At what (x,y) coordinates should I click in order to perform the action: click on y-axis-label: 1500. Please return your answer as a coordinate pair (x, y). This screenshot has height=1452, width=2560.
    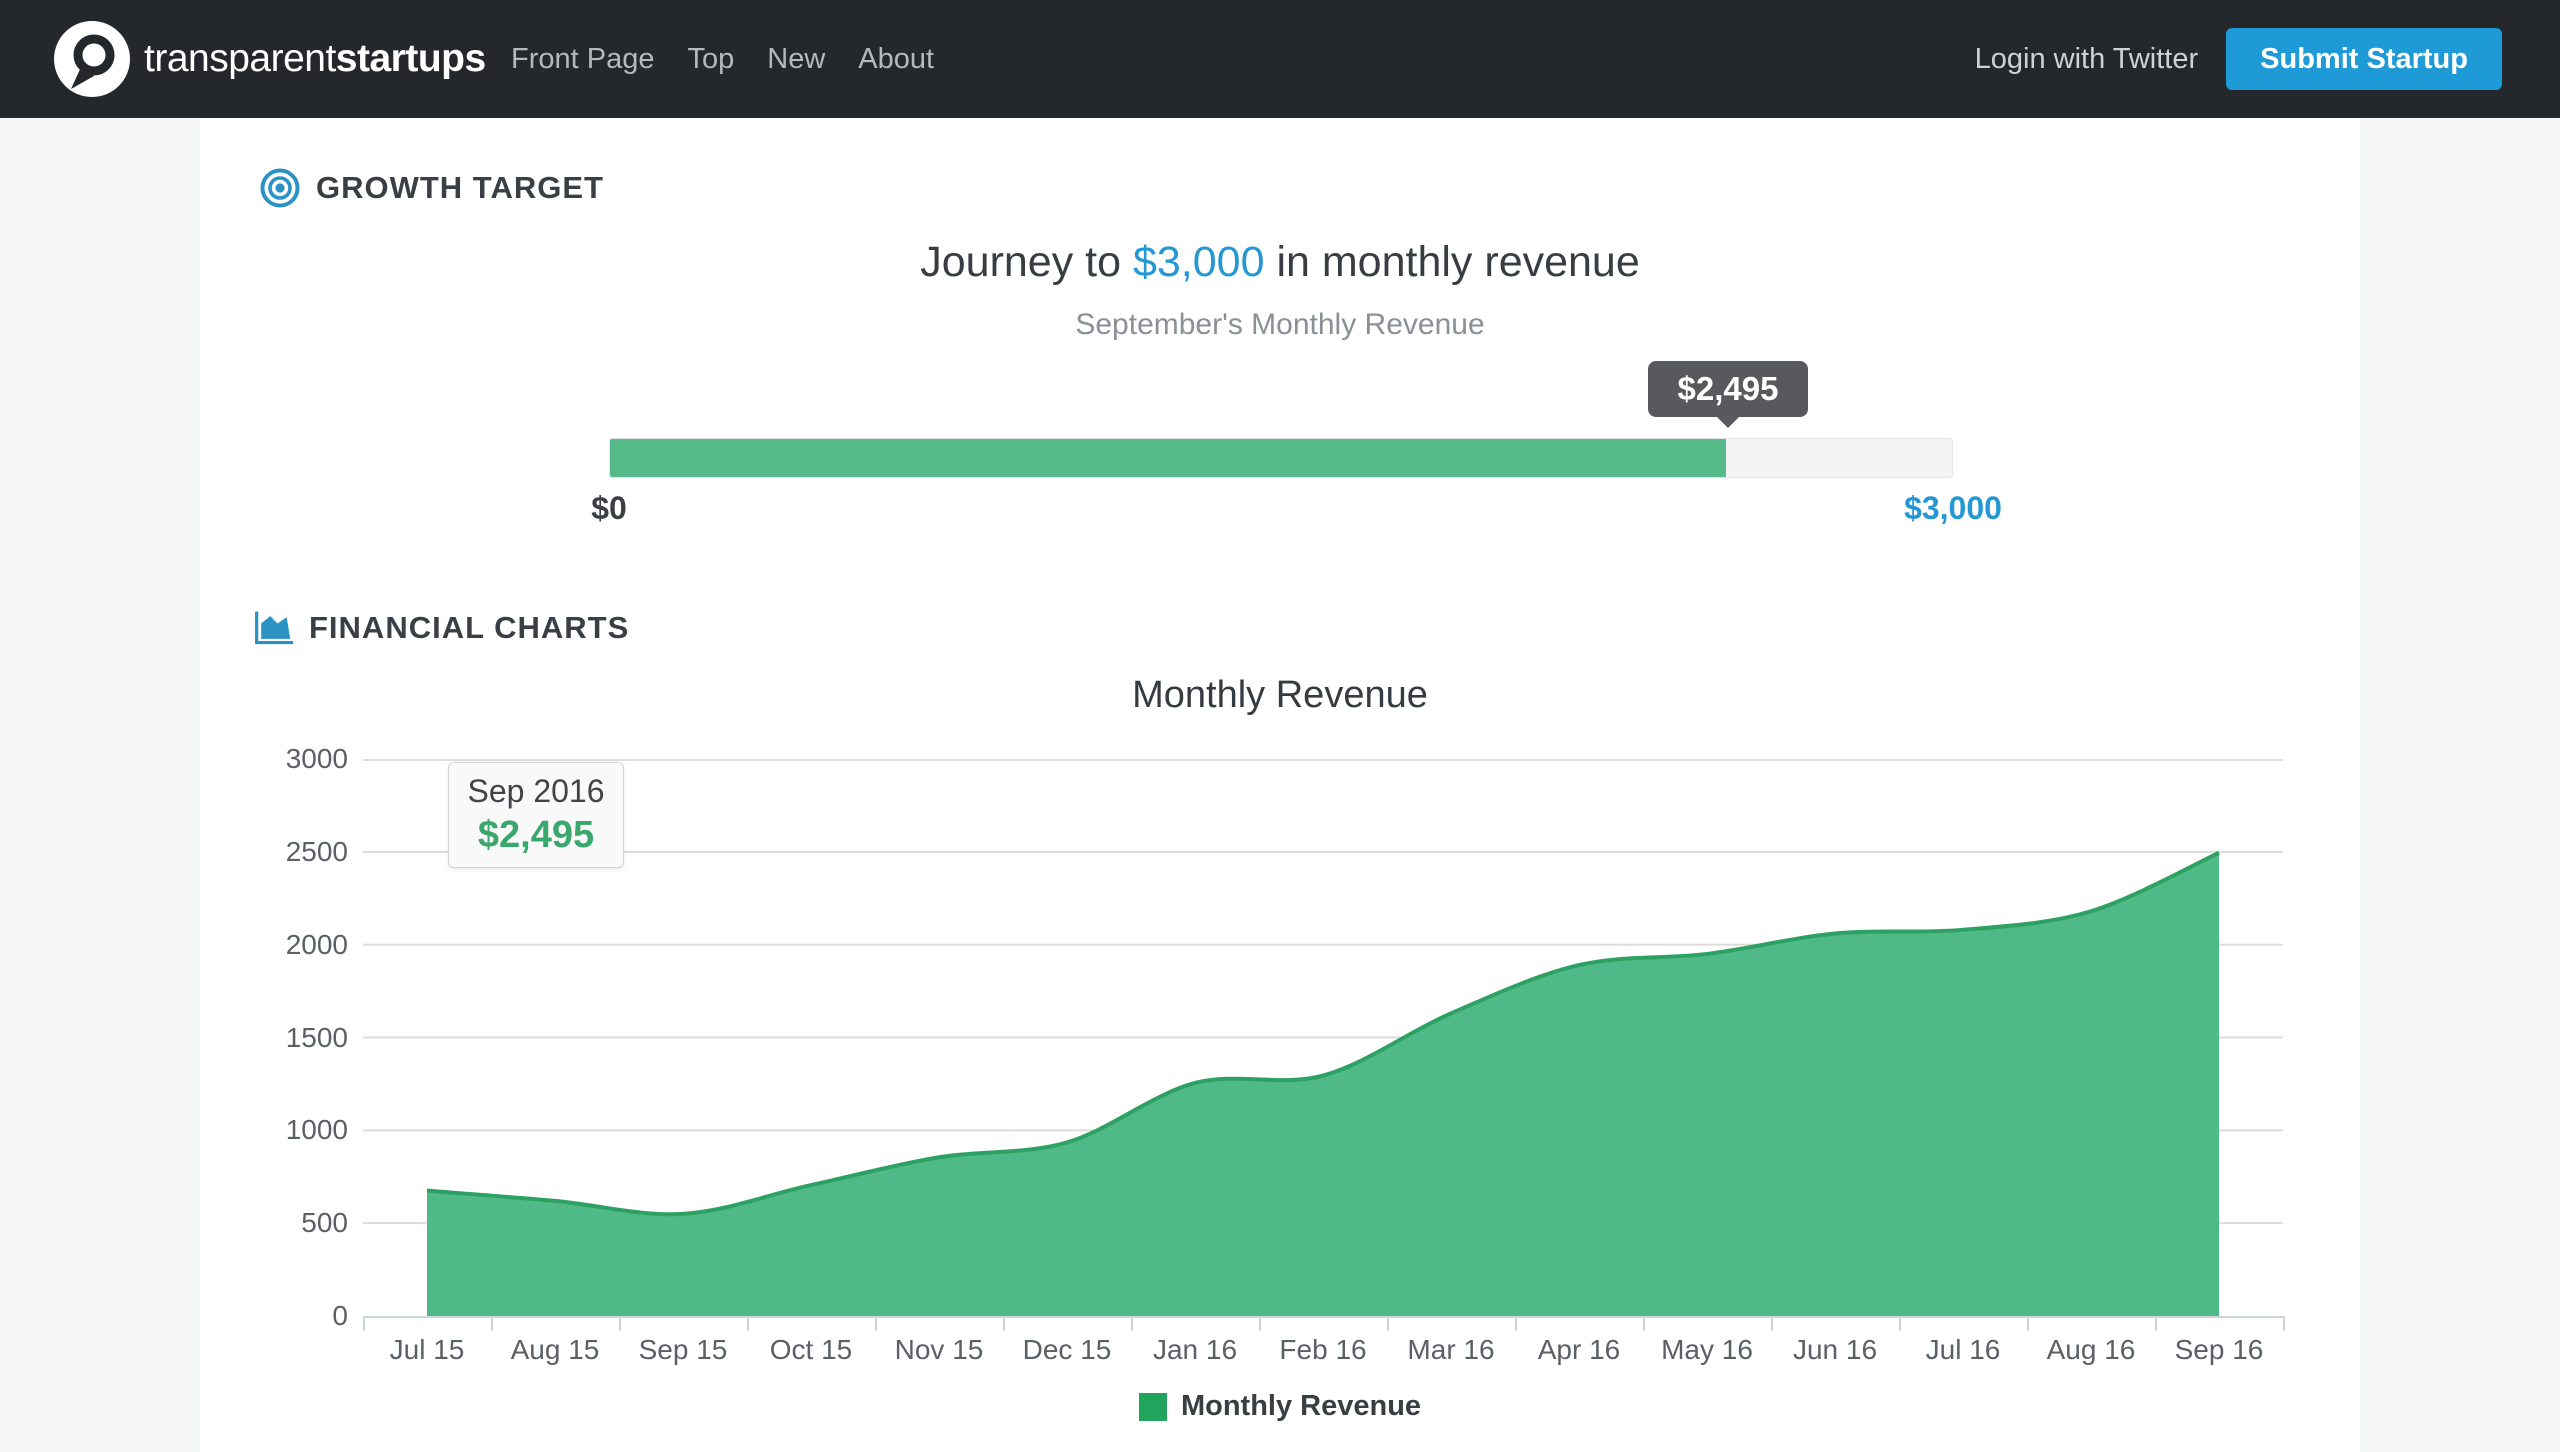
    Looking at the image, I should click on (316, 1037).